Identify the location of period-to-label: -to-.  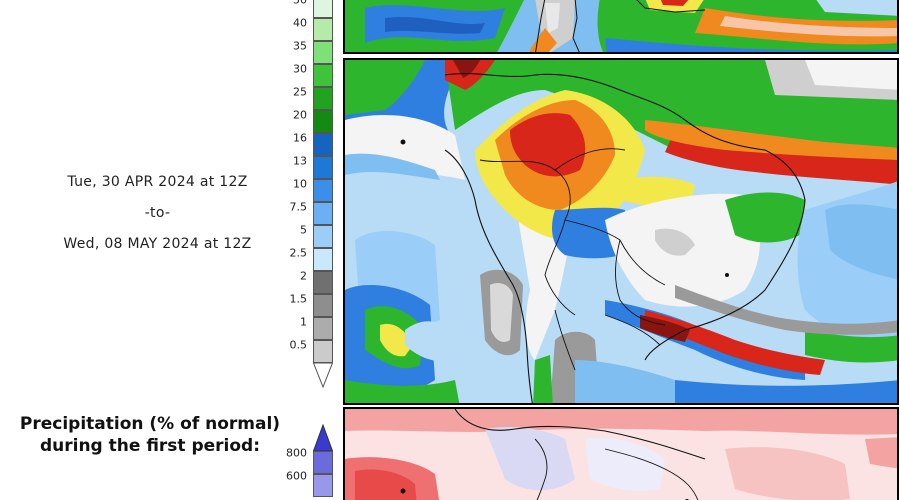
(157, 213).